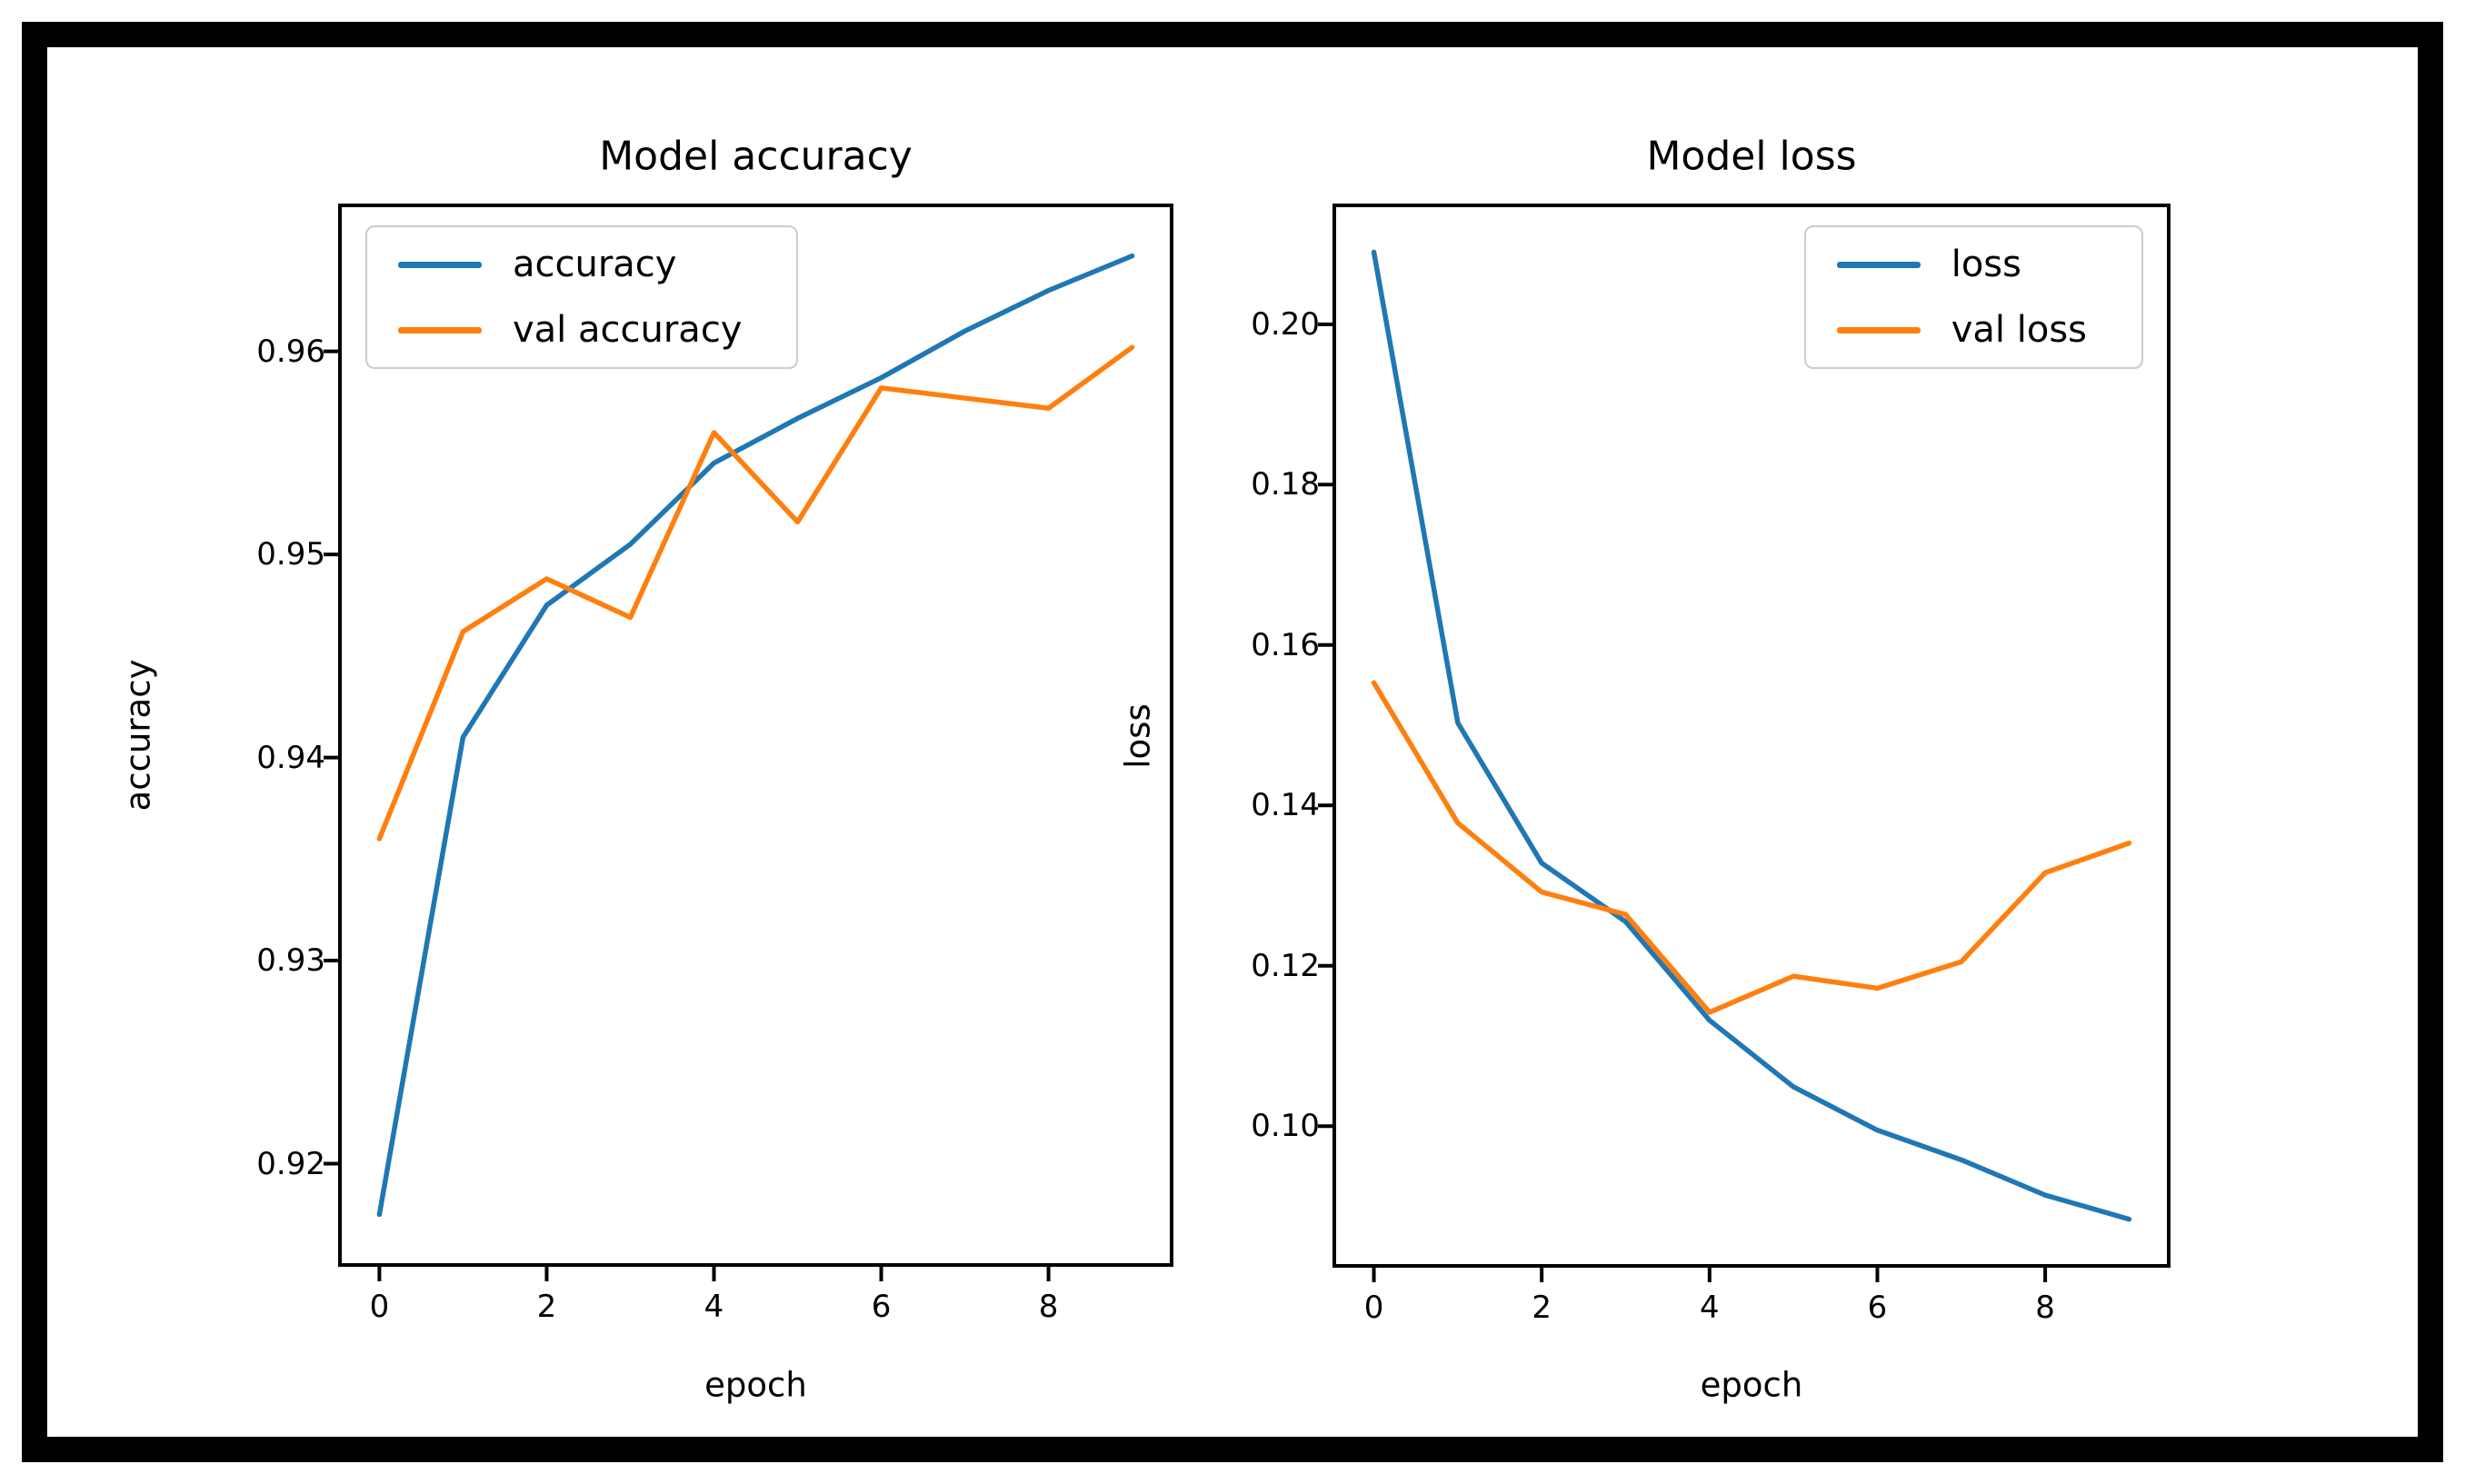 This screenshot has width=2465, height=1484. I want to click on y-tick-label: 0.18, so click(1286, 484).